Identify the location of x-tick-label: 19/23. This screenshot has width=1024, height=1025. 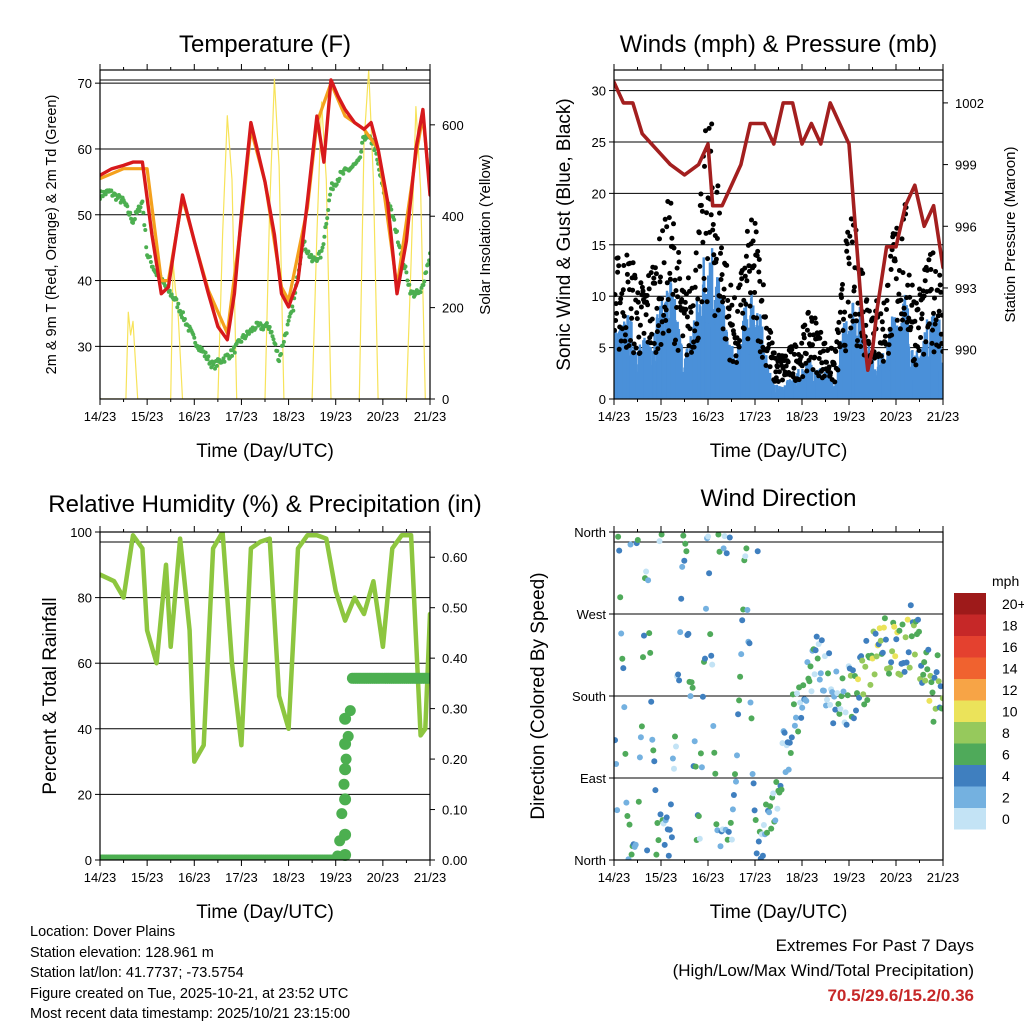
(849, 877).